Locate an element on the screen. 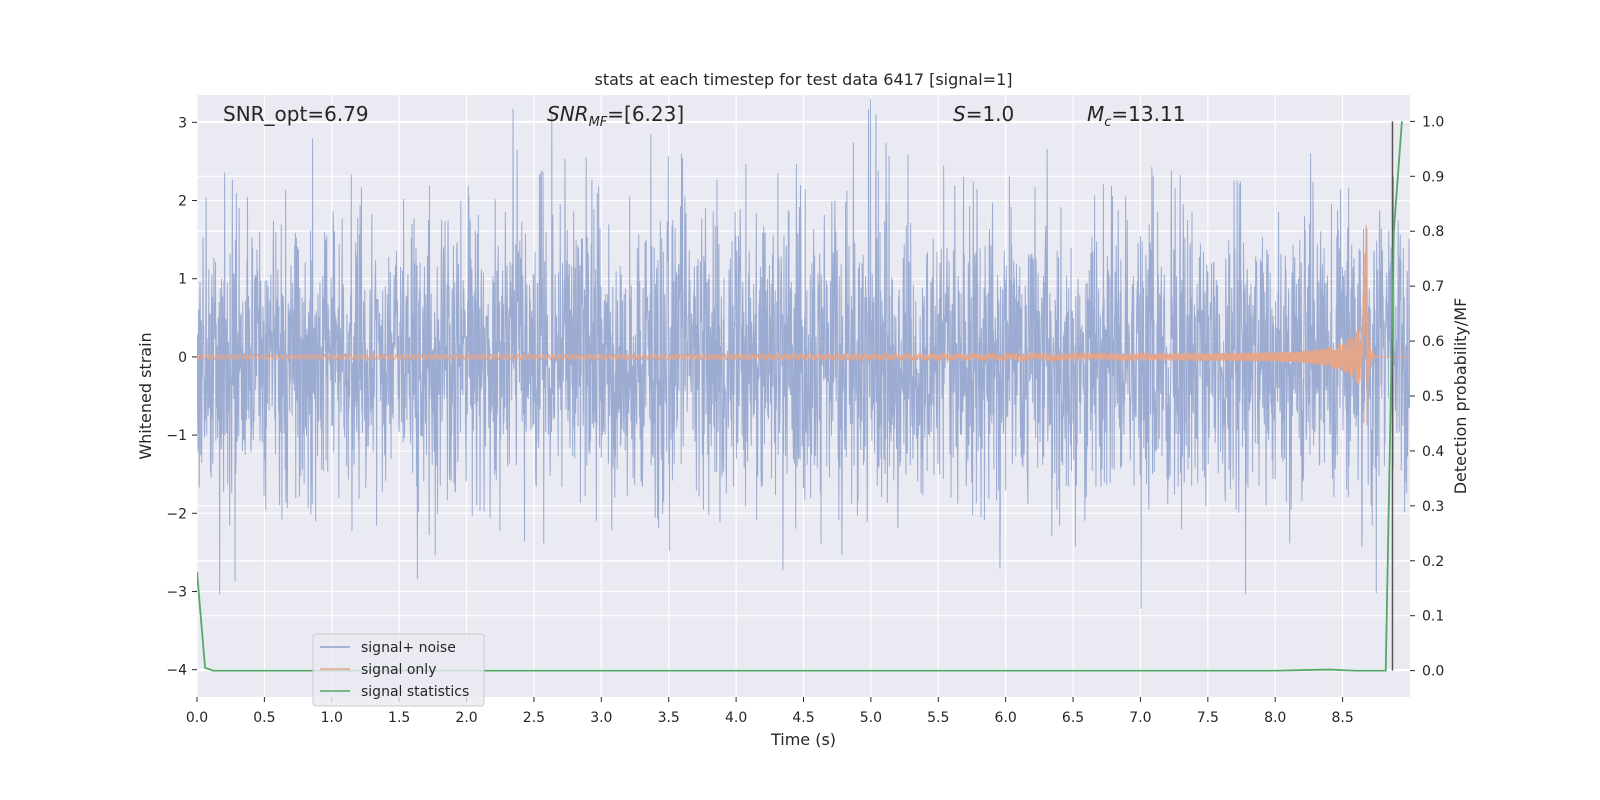  y2-tick-label-1: 0.1 is located at coordinates (1433, 617).